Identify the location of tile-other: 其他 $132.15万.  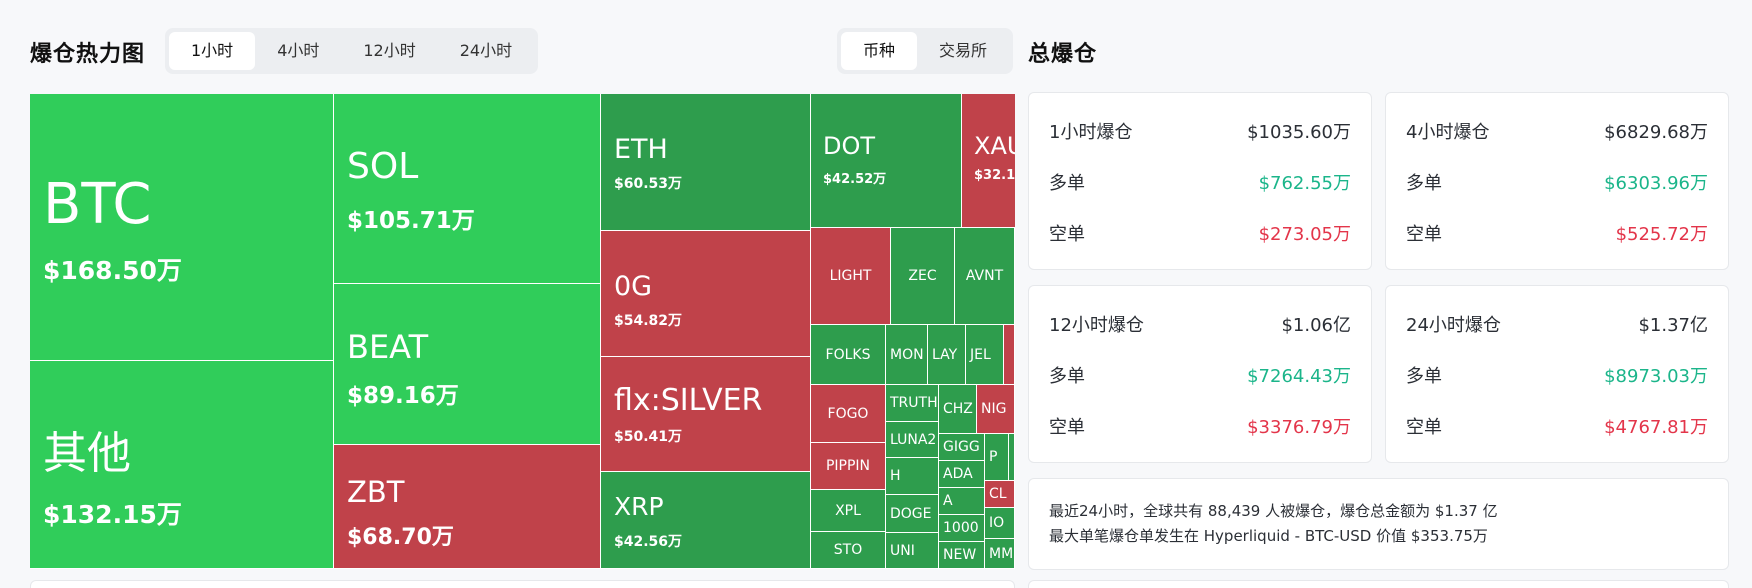
(182, 465).